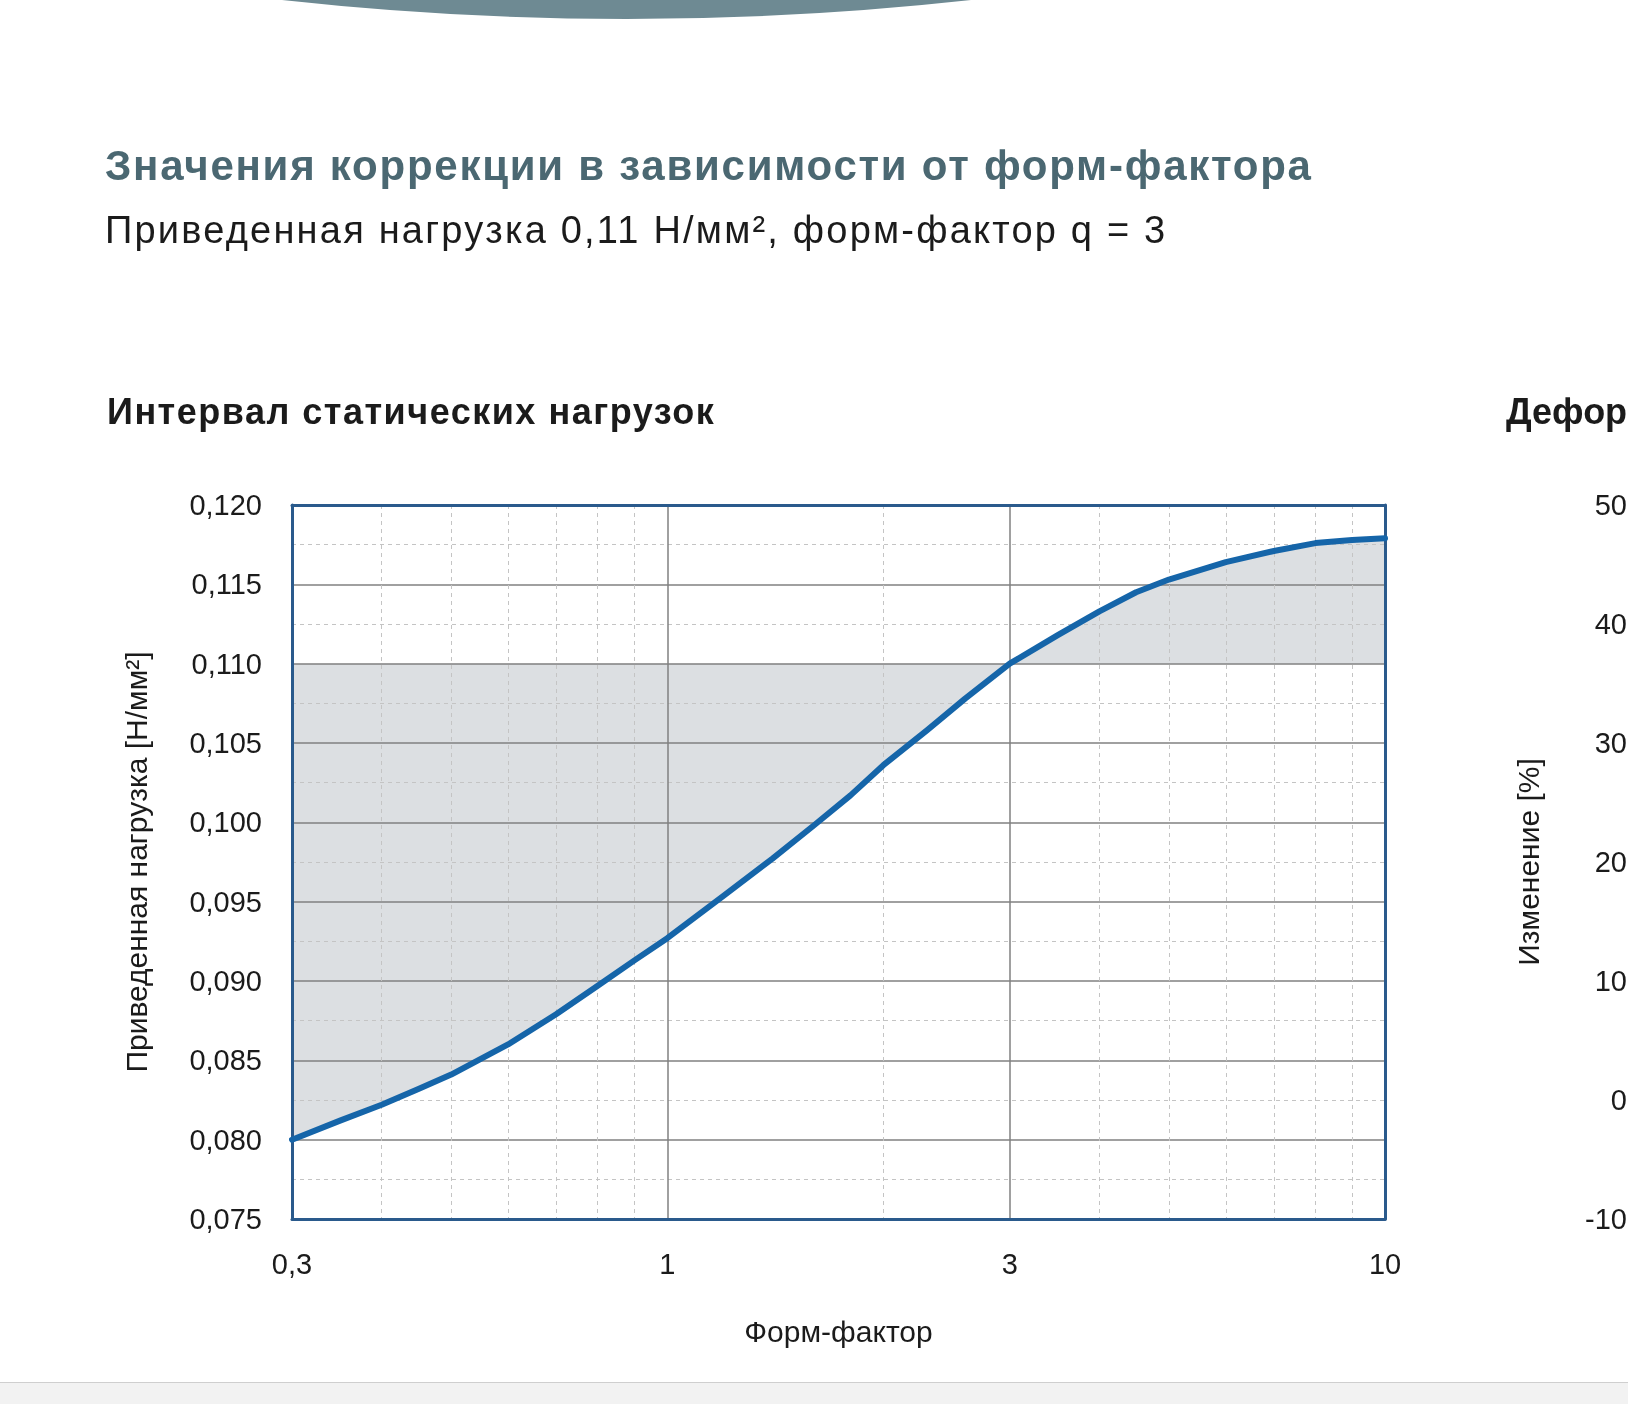 This screenshot has height=1404, width=1628. What do you see at coordinates (1606, 1218) in the screenshot?
I see `text: -10` at bounding box center [1606, 1218].